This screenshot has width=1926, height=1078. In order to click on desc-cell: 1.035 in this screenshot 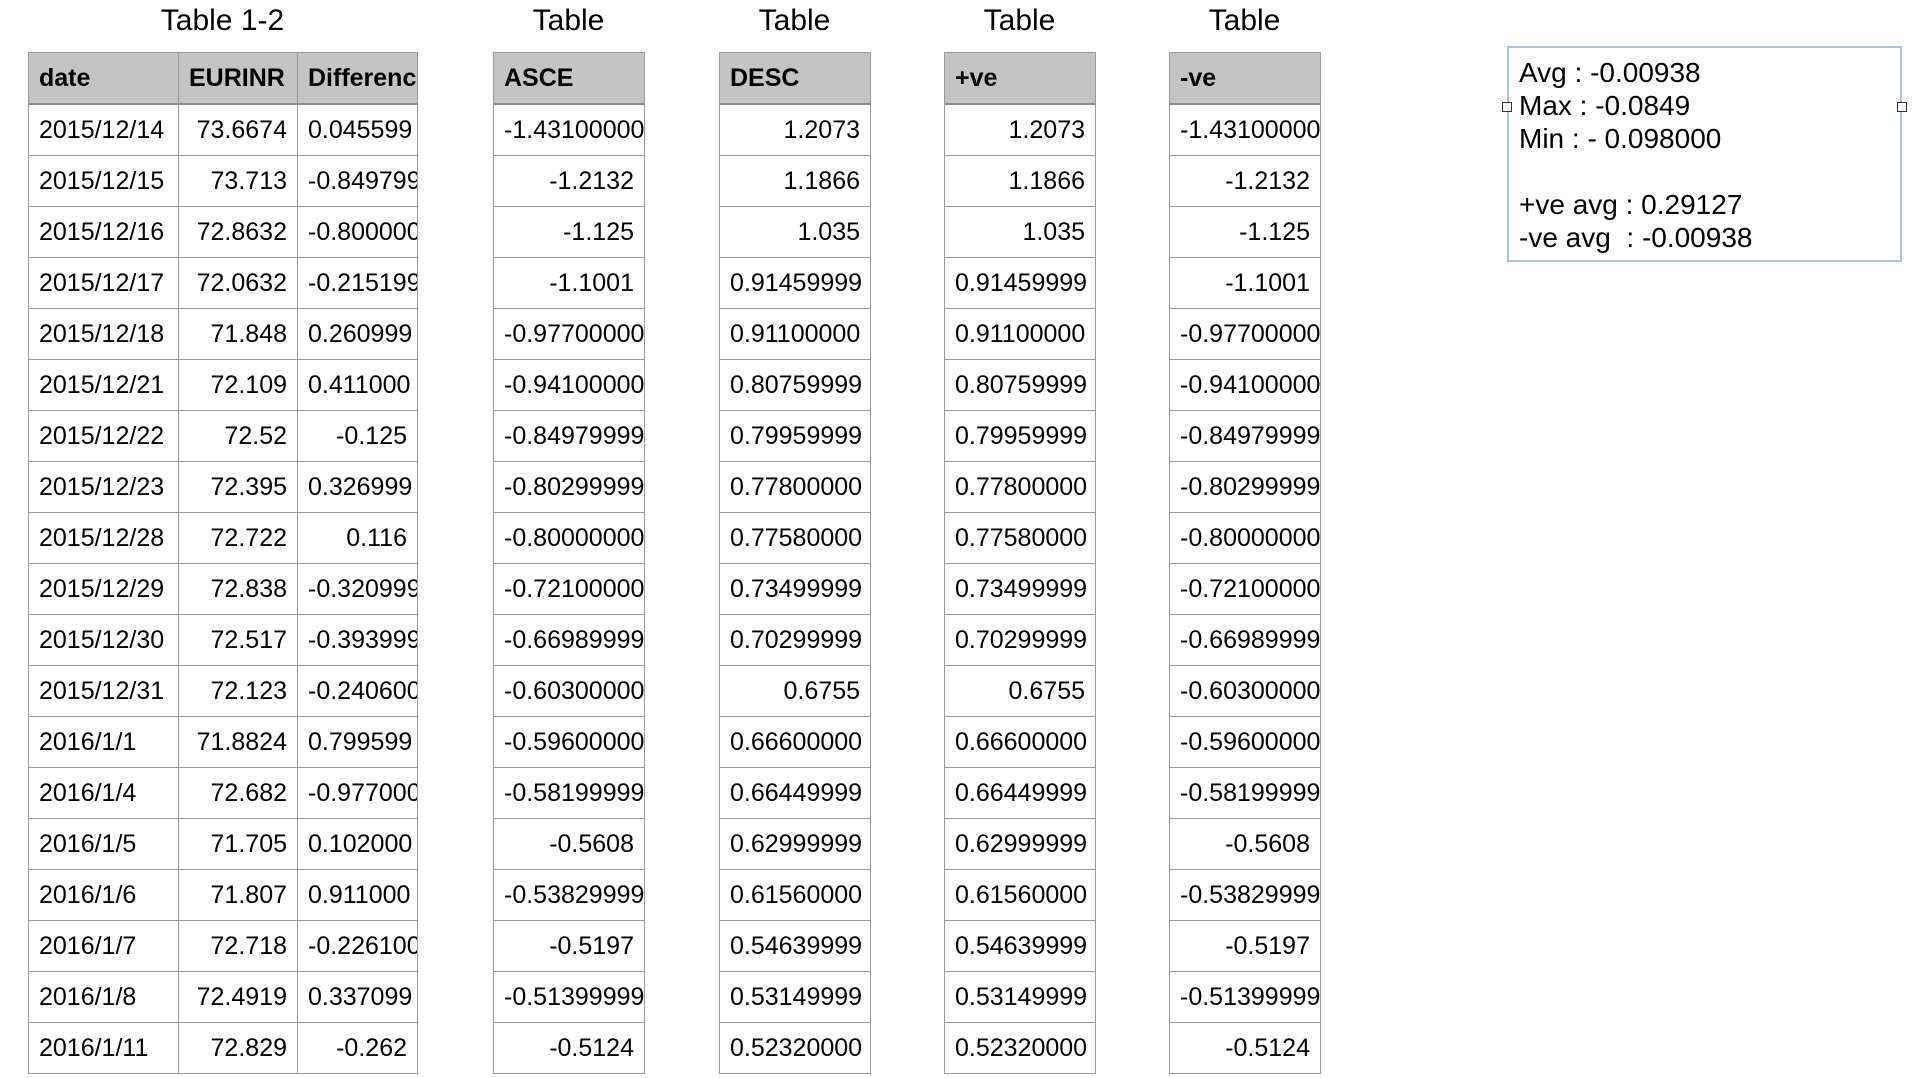, I will do `click(795, 232)`.